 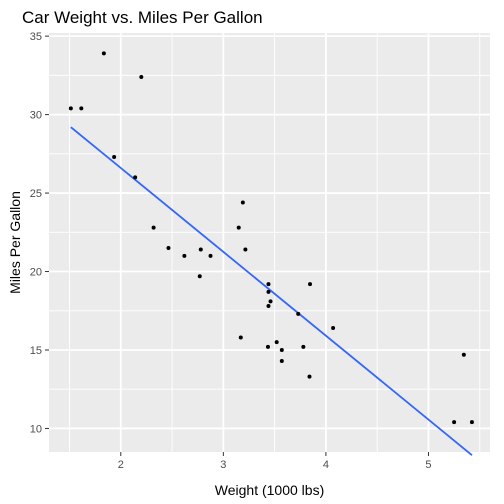 What do you see at coordinates (36, 116) in the screenshot?
I see `y-tick-label: 30` at bounding box center [36, 116].